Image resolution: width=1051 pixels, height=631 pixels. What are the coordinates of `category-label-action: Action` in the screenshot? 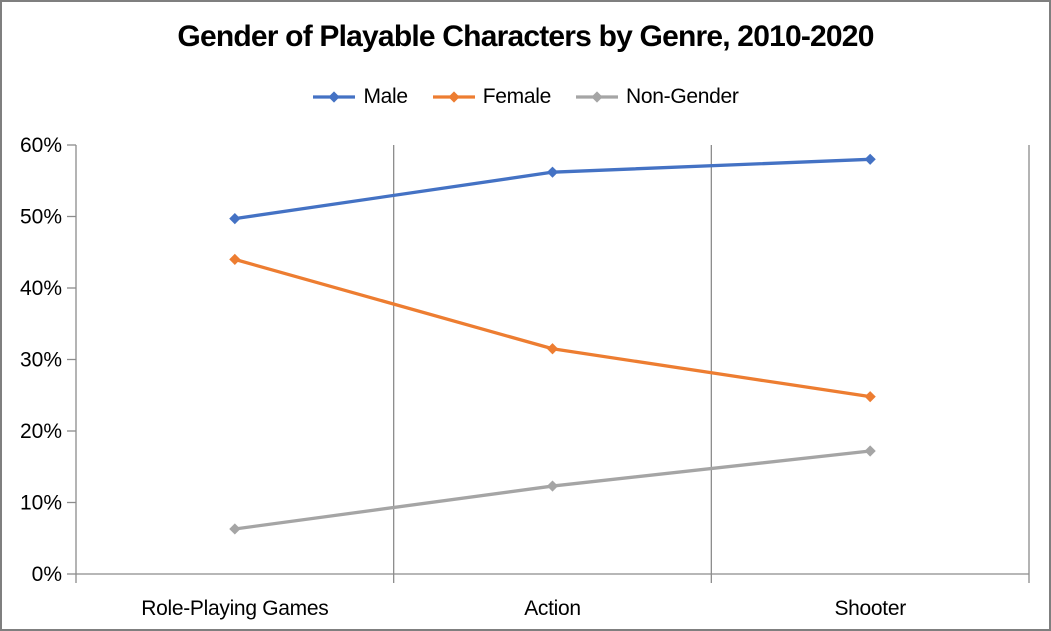 It's located at (552, 608).